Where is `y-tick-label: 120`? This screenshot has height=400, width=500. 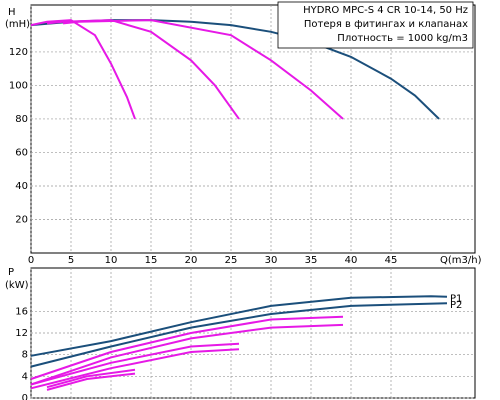 y-tick-label: 120 is located at coordinates (18, 52).